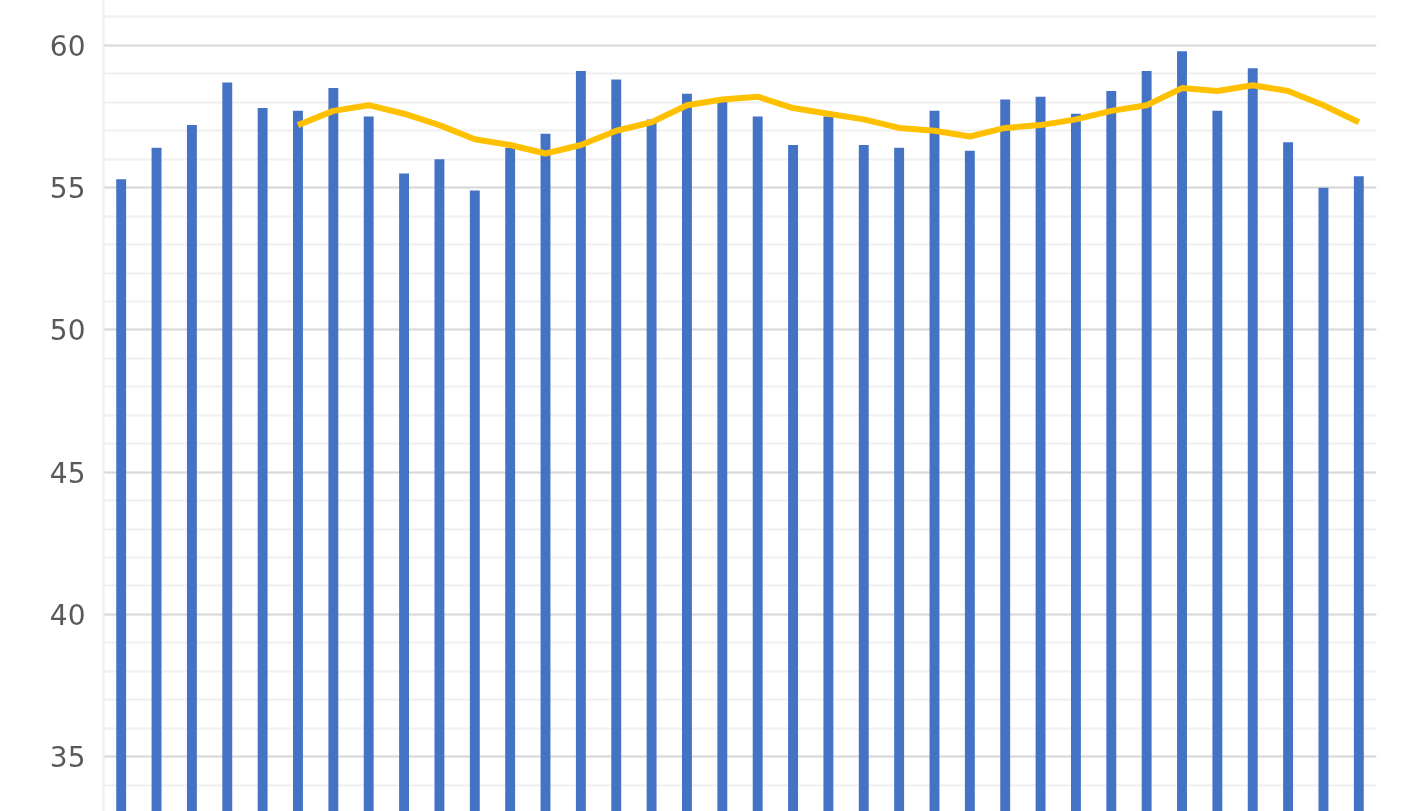 This screenshot has width=1414, height=811. Describe the element at coordinates (67, 615) in the screenshot. I see `y-tick-label: 40` at that location.